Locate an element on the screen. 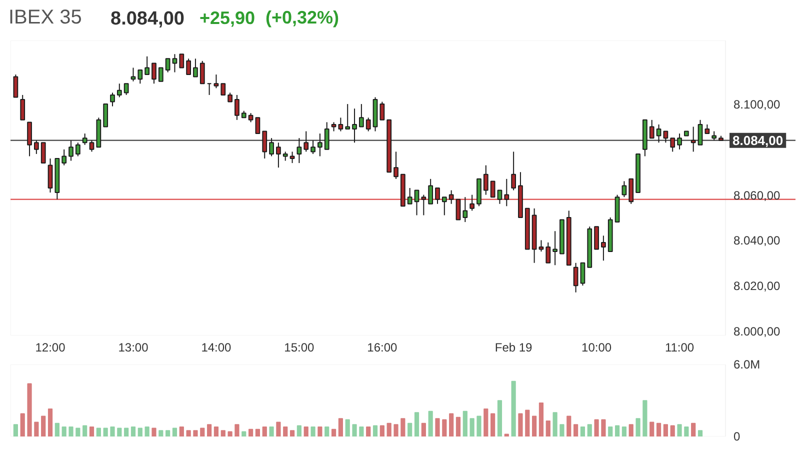 The image size is (800, 450). x-tick-label: 13:00 is located at coordinates (133, 347).